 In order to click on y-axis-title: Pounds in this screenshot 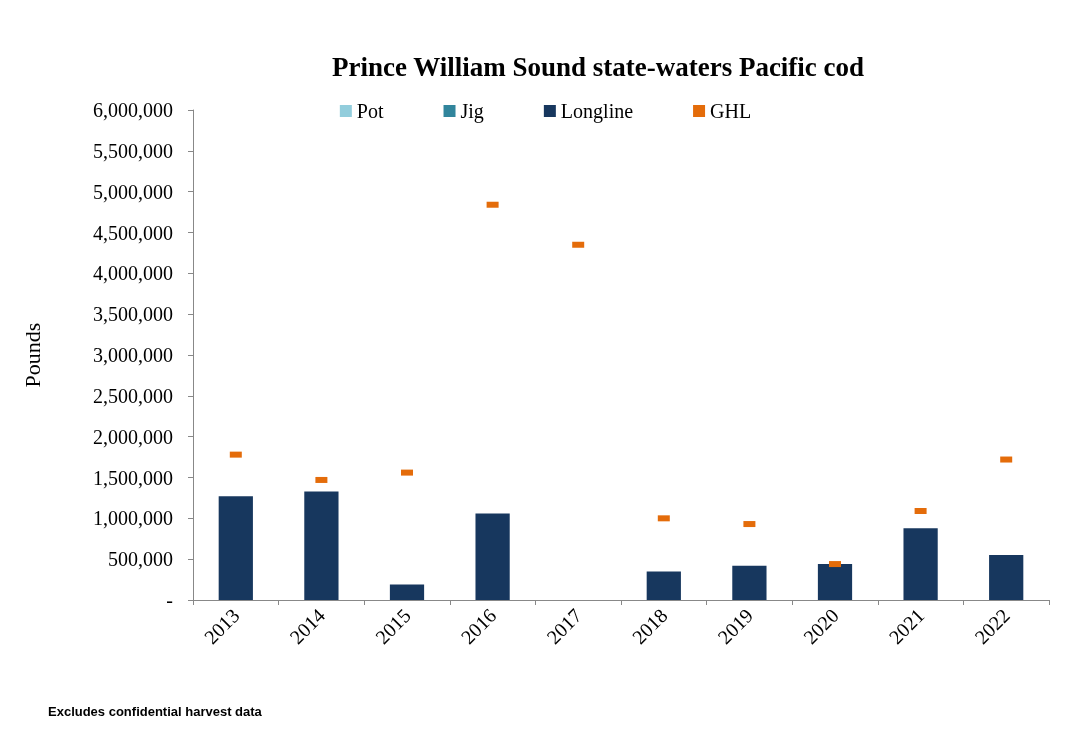, I will do `click(32, 355)`.